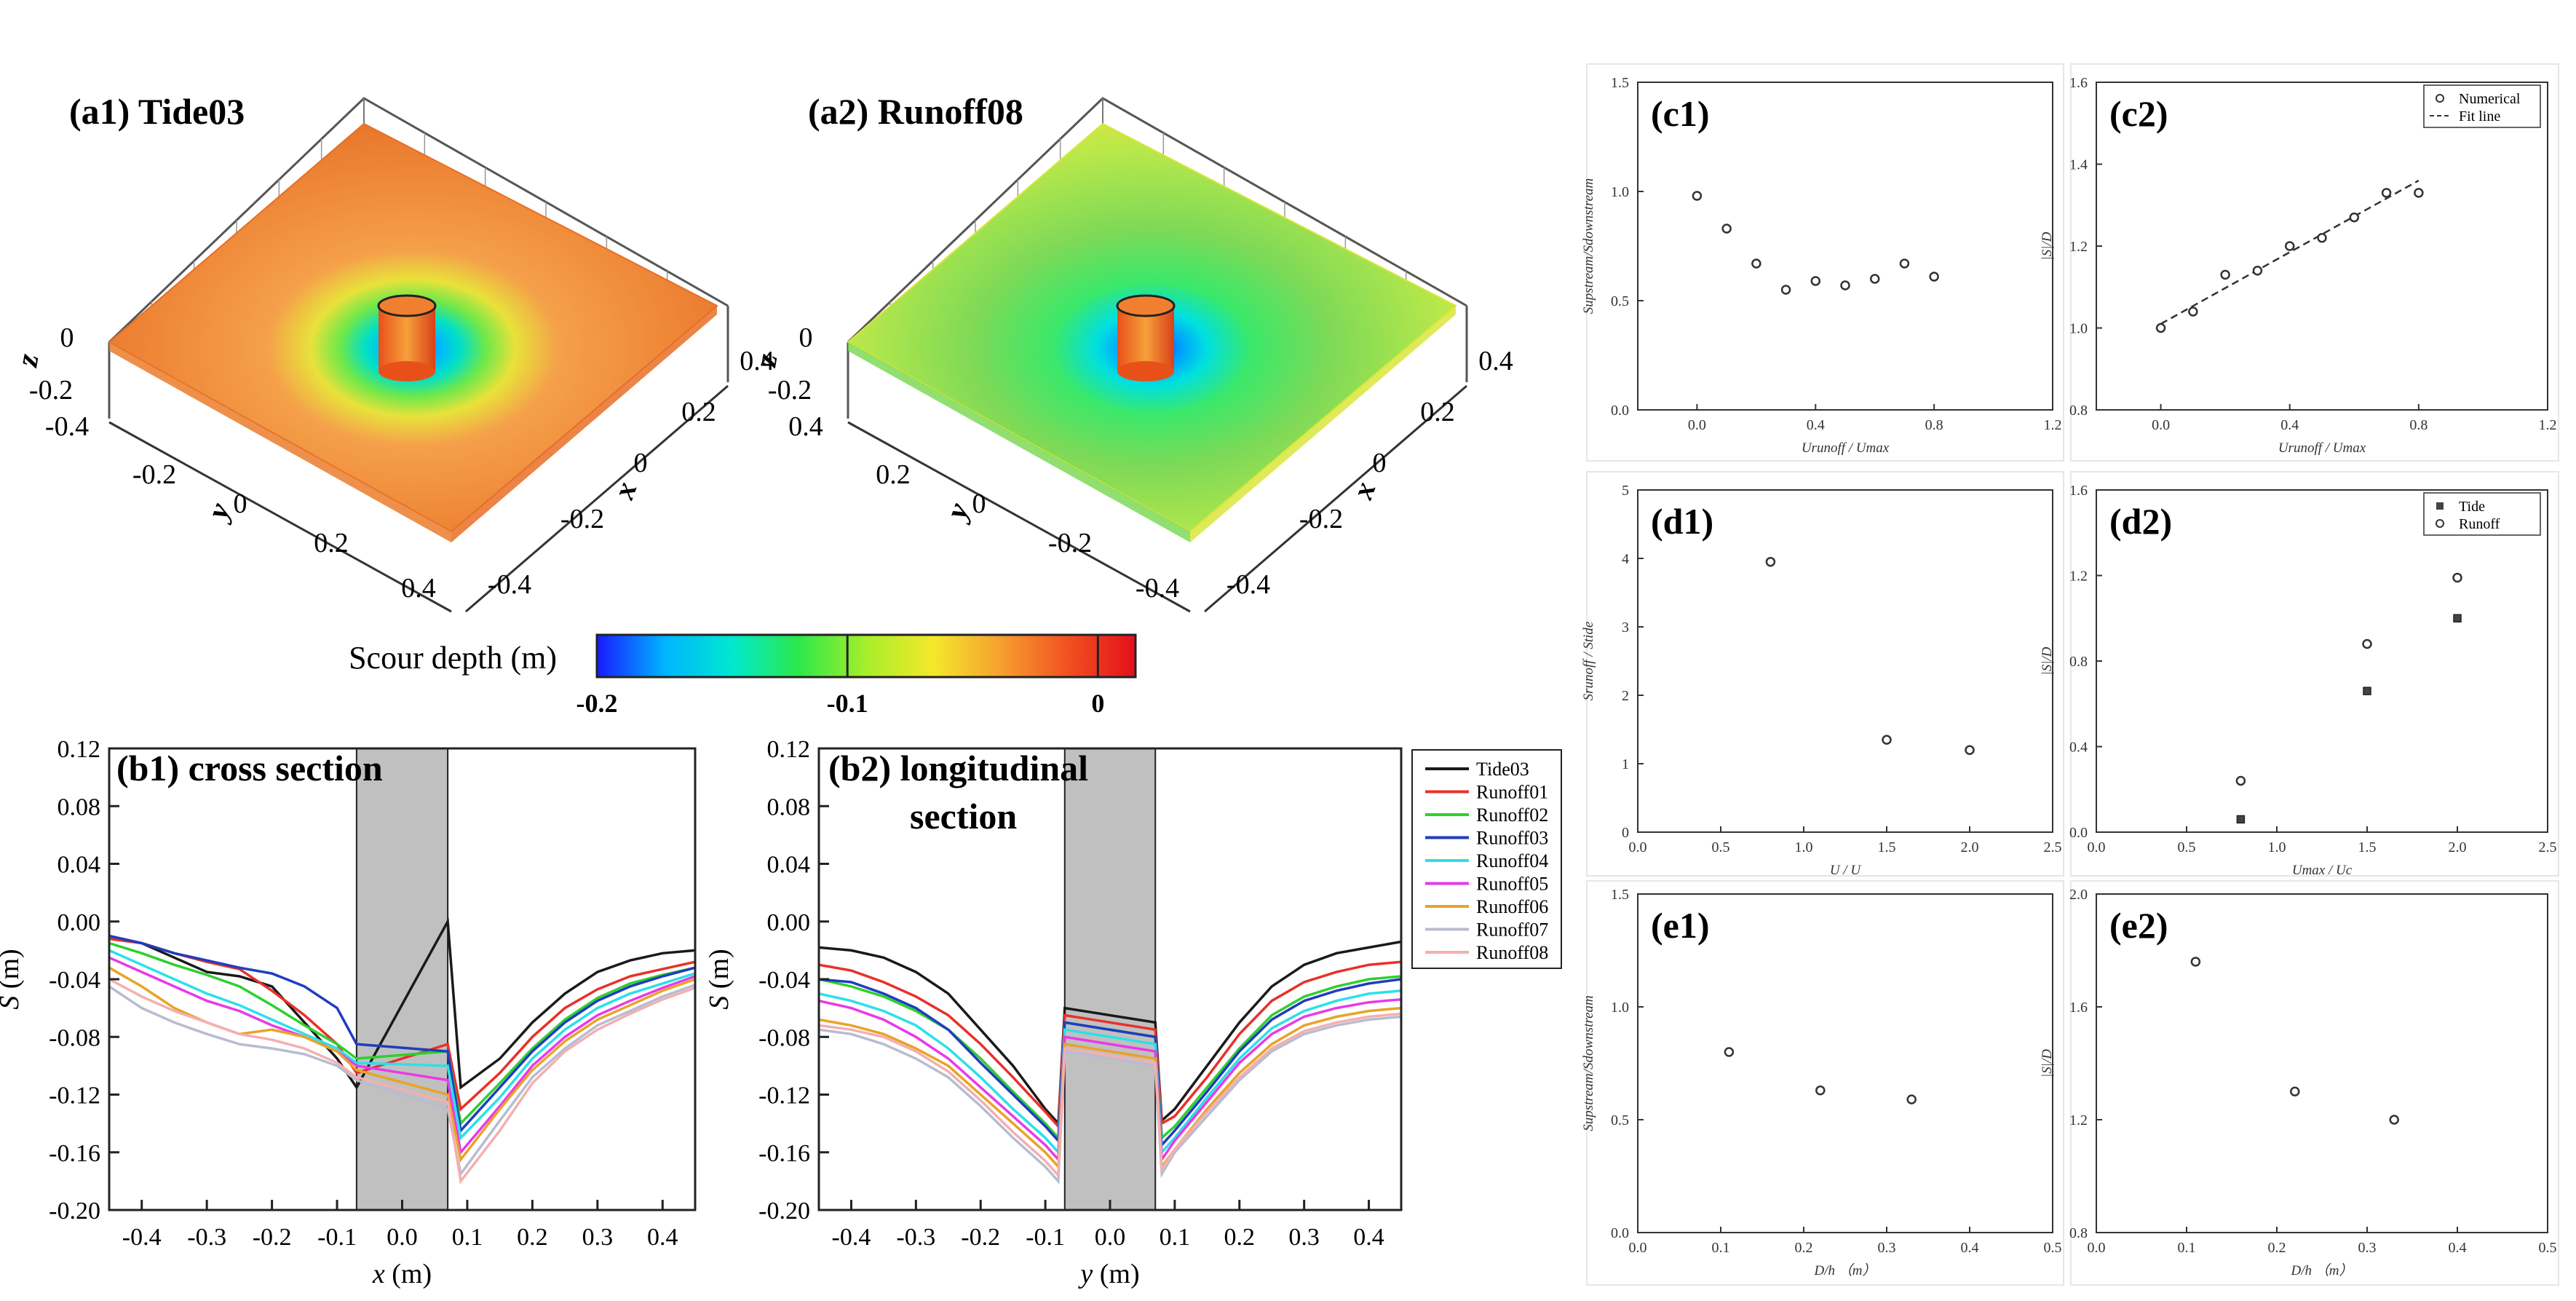 This screenshot has height=1301, width=2576. I want to click on y-tick-label: 0.8, so click(2078, 411).